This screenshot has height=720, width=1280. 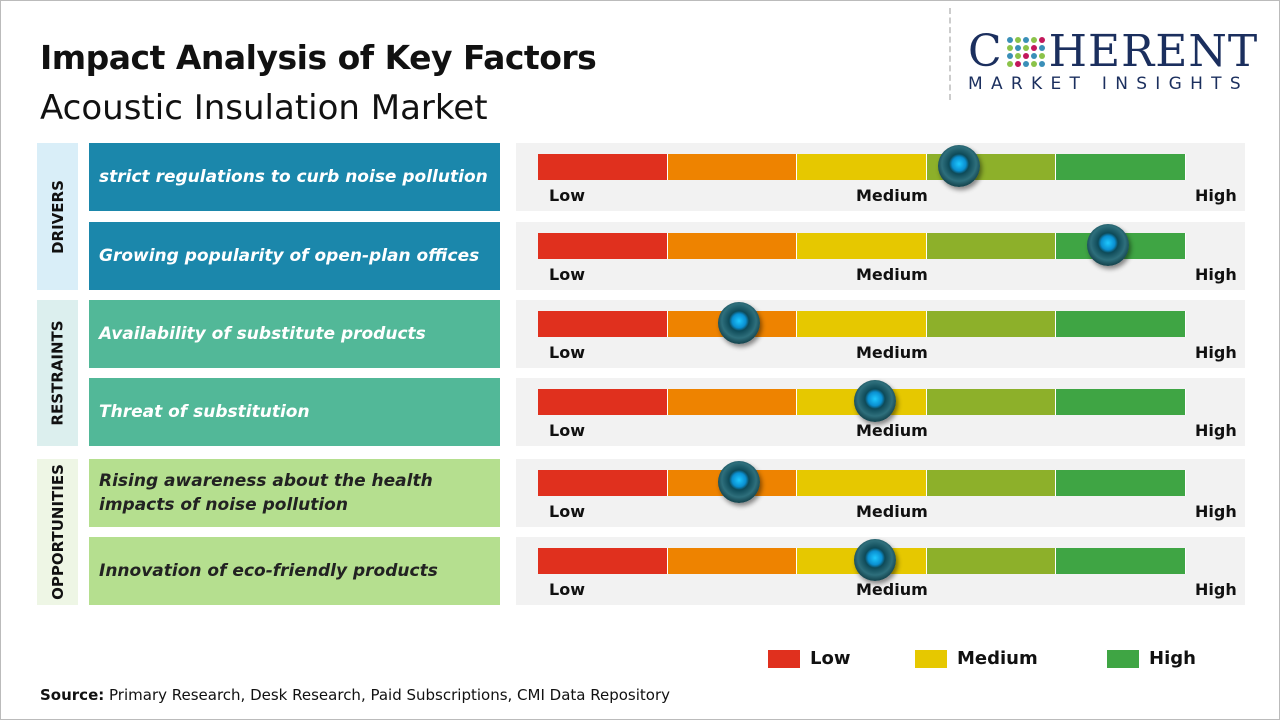 I want to click on factor-label: Availability of substitute products, so click(x=294, y=334).